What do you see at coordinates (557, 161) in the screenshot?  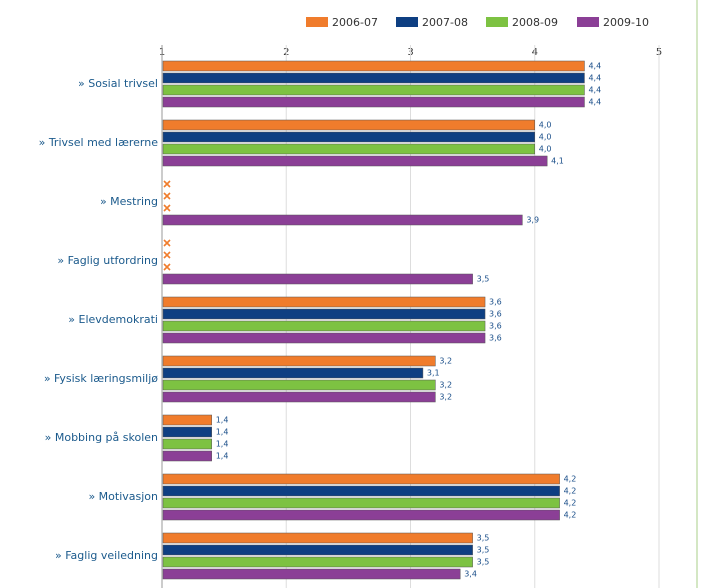 I see `value-label: 4,1` at bounding box center [557, 161].